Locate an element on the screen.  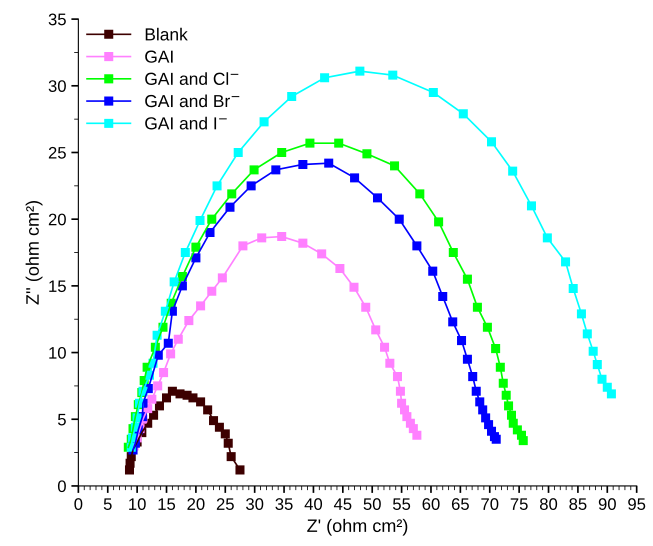
x-tick-label: 95 is located at coordinates (637, 504).